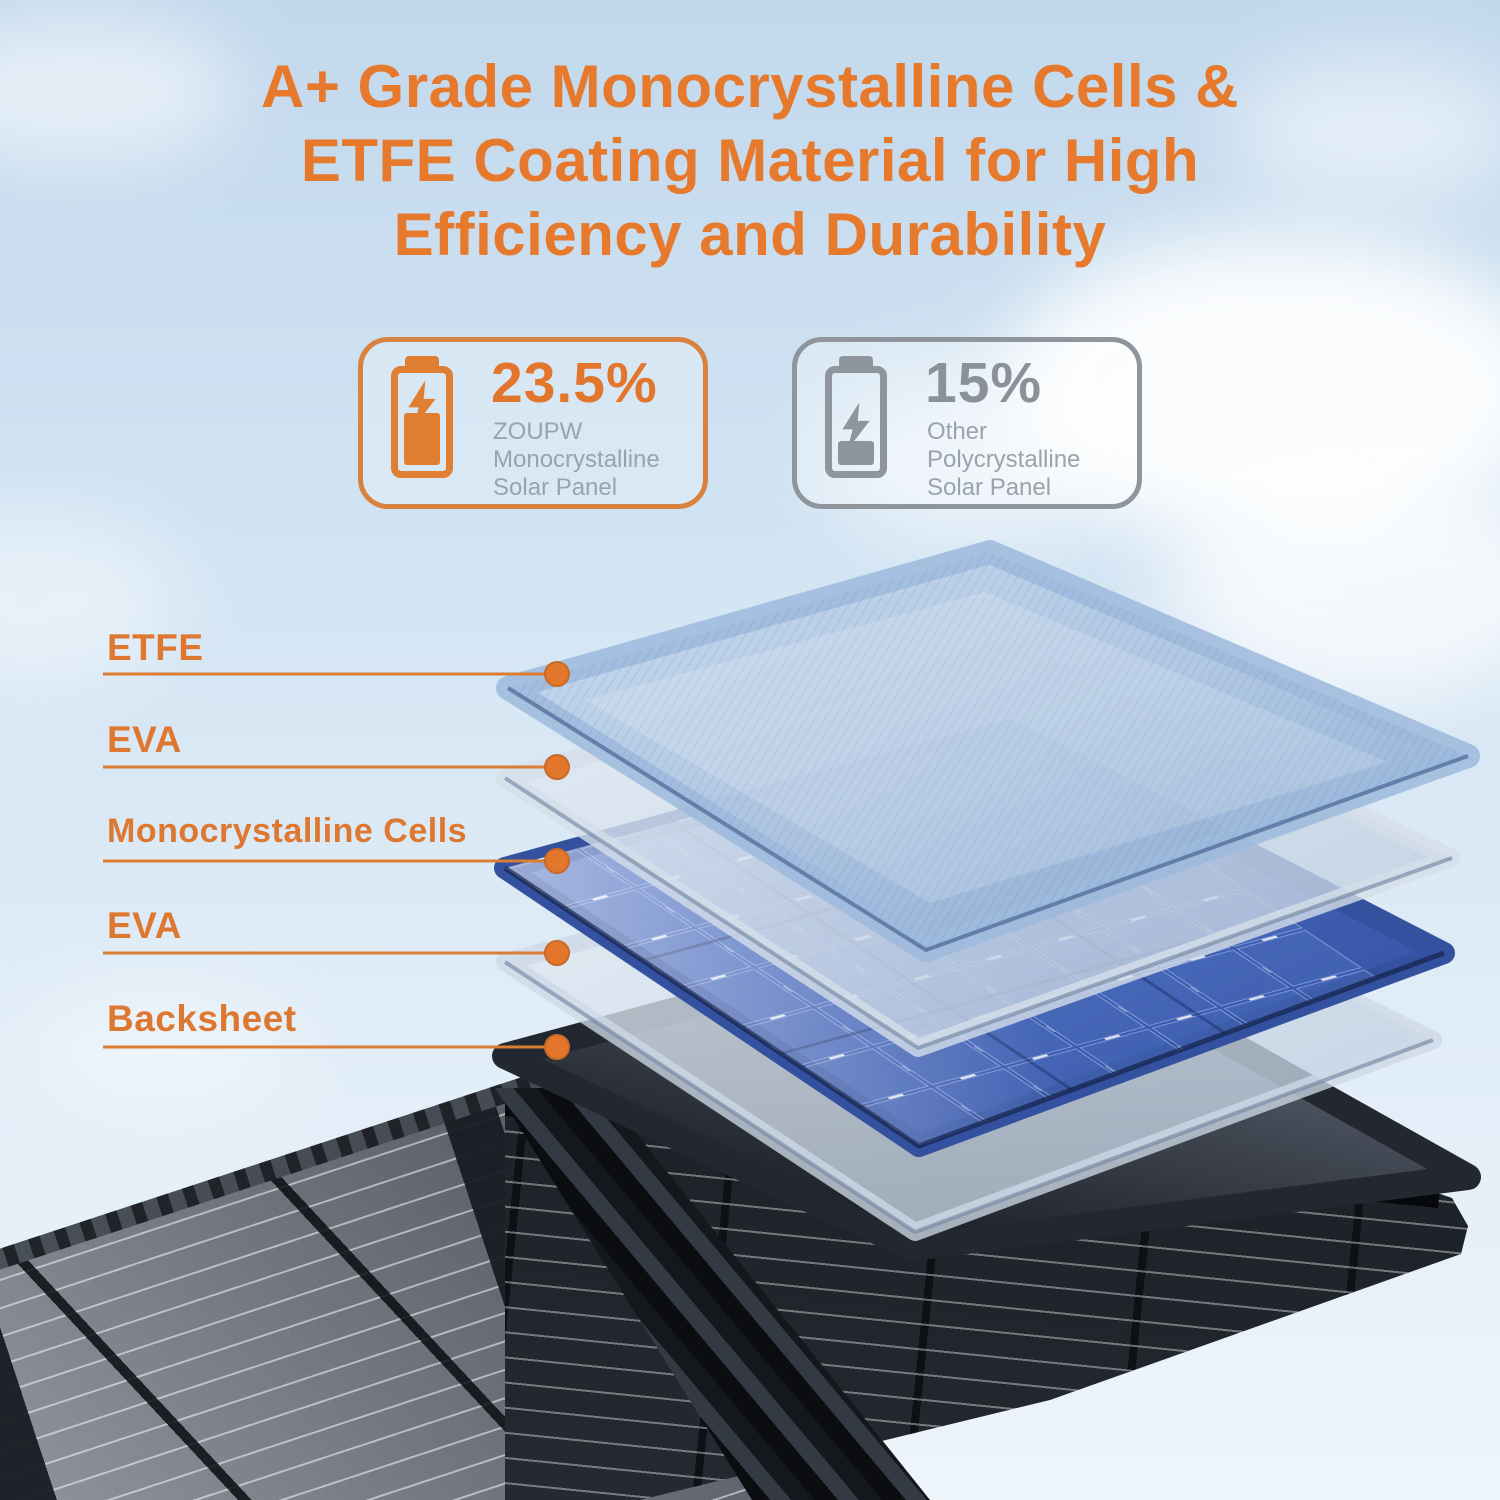 Image resolution: width=1500 pixels, height=1500 pixels. I want to click on layer-label-backsheet: Backsheet, so click(202, 1018).